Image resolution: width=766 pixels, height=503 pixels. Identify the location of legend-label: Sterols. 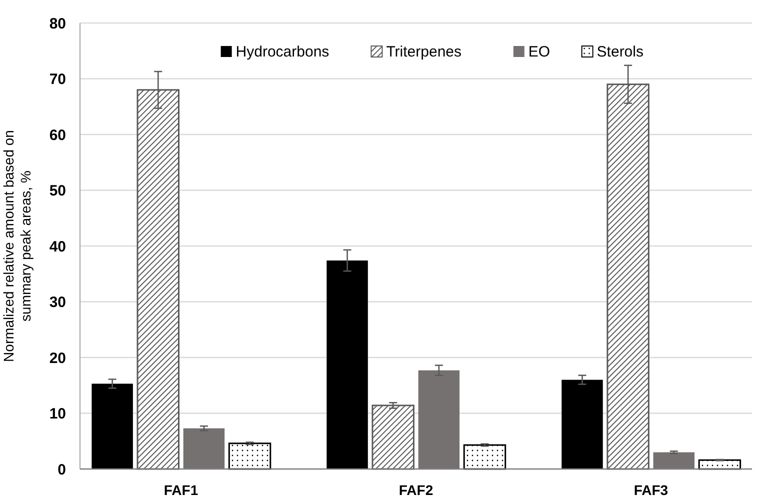
(620, 51).